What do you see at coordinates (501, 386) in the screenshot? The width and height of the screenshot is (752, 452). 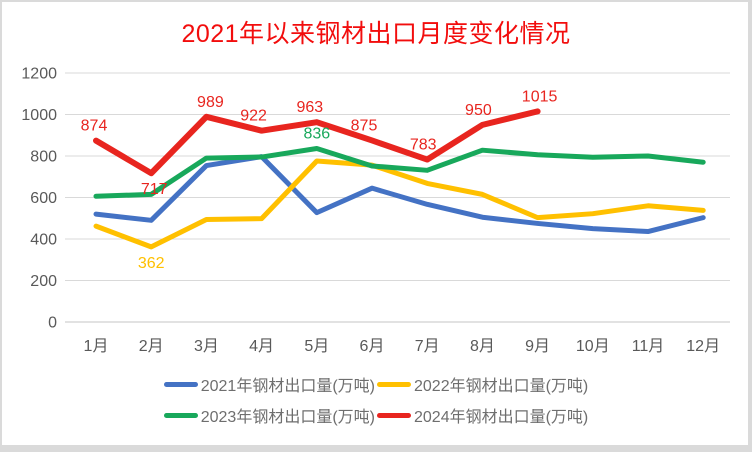 I see `legend-label-2022: 2022年钢材出口量(万吨)` at bounding box center [501, 386].